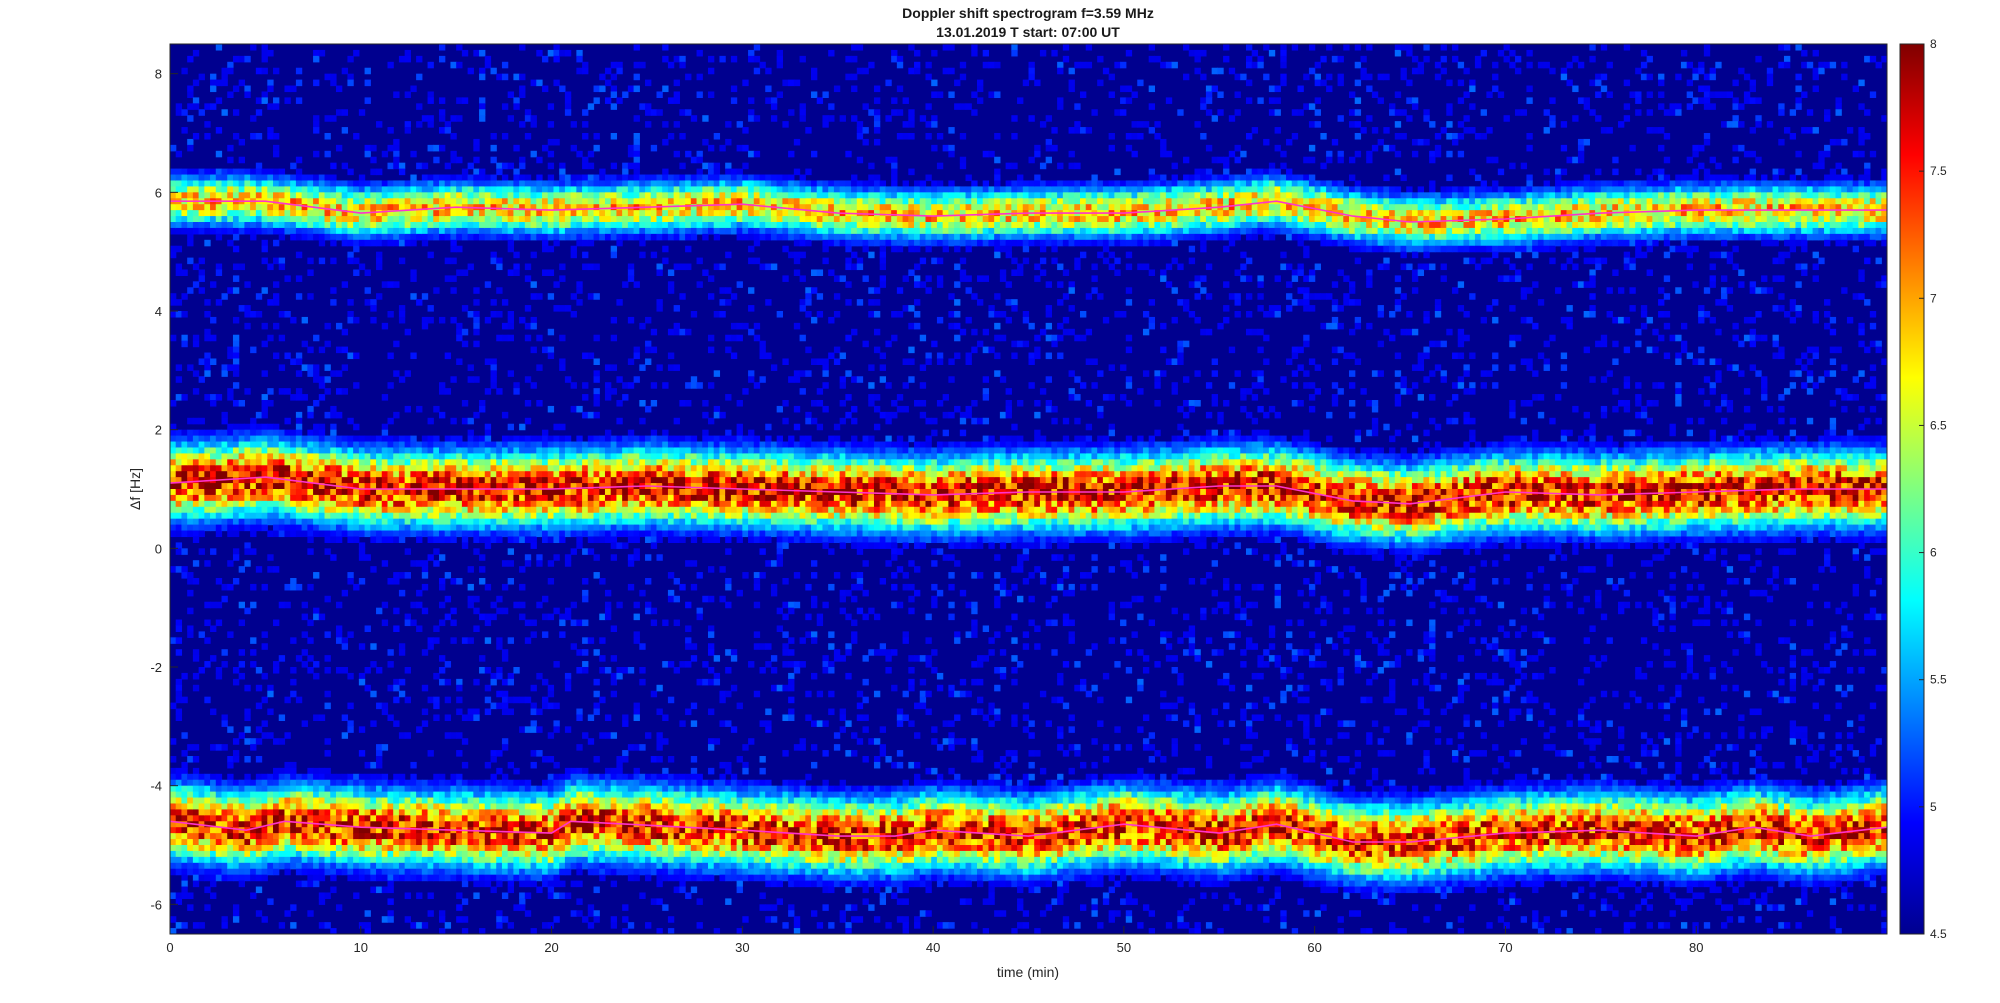 This screenshot has height=1003, width=2000. What do you see at coordinates (1028, 13) in the screenshot?
I see `chart-title: Doppler shift spectrogram f=3.59 MHz` at bounding box center [1028, 13].